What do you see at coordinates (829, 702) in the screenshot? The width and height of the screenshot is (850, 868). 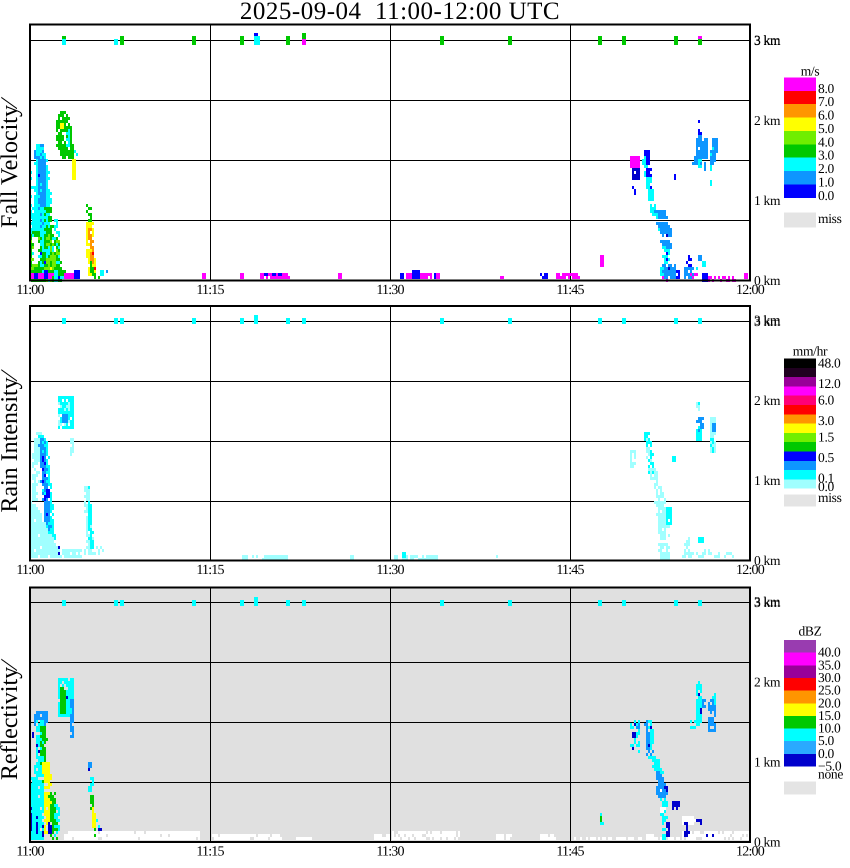 I see `svg-text: 20.0` at bounding box center [829, 702].